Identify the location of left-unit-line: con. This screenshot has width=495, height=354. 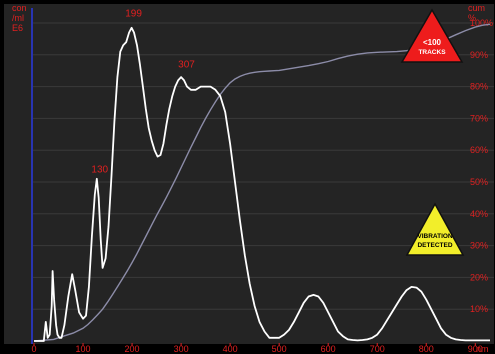
(19, 8).